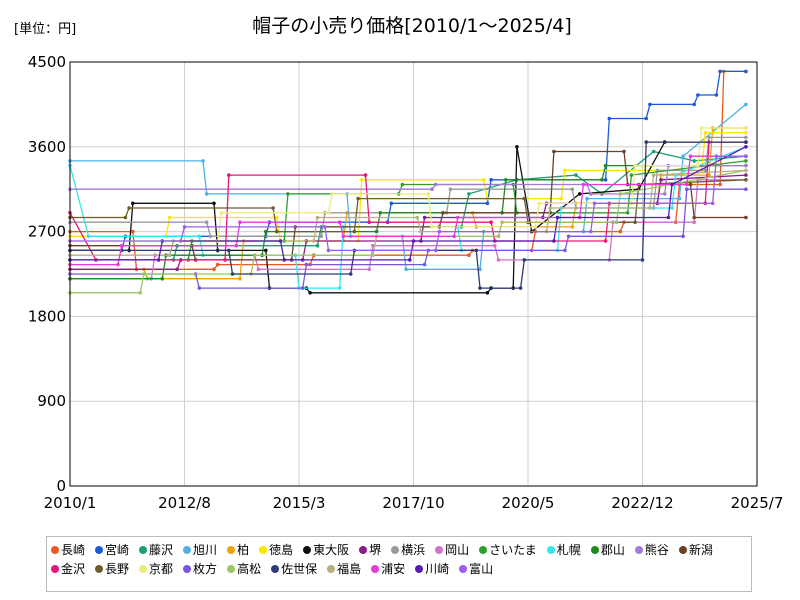  What do you see at coordinates (299, 569) in the screenshot?
I see `legend-label: 佐世保` at bounding box center [299, 569].